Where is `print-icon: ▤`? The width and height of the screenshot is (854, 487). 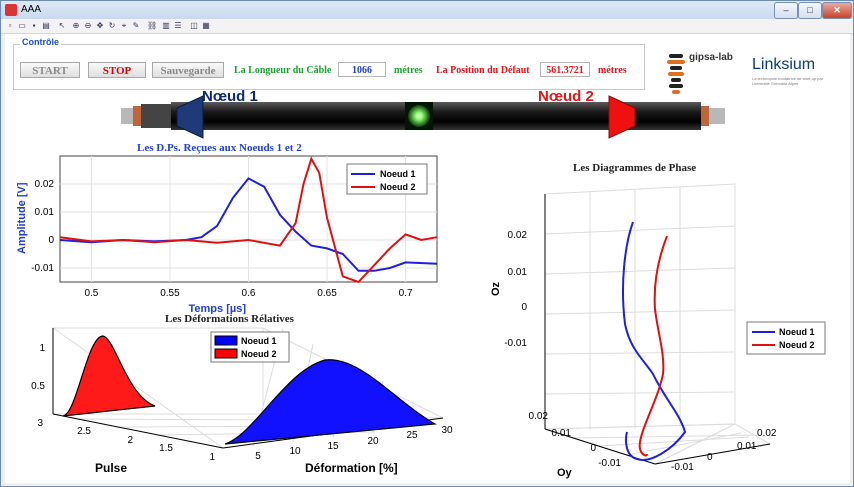
print-icon: ▤ is located at coordinates (46, 25).